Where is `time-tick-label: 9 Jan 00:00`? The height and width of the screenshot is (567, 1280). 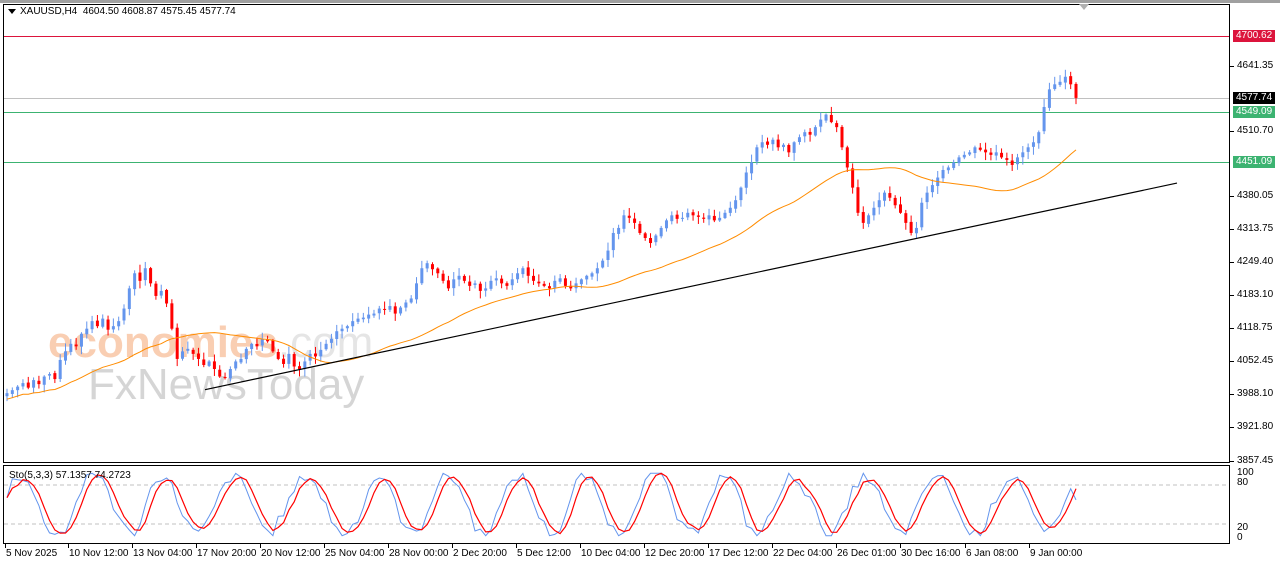
time-tick-label: 9 Jan 00:00 is located at coordinates (1056, 553).